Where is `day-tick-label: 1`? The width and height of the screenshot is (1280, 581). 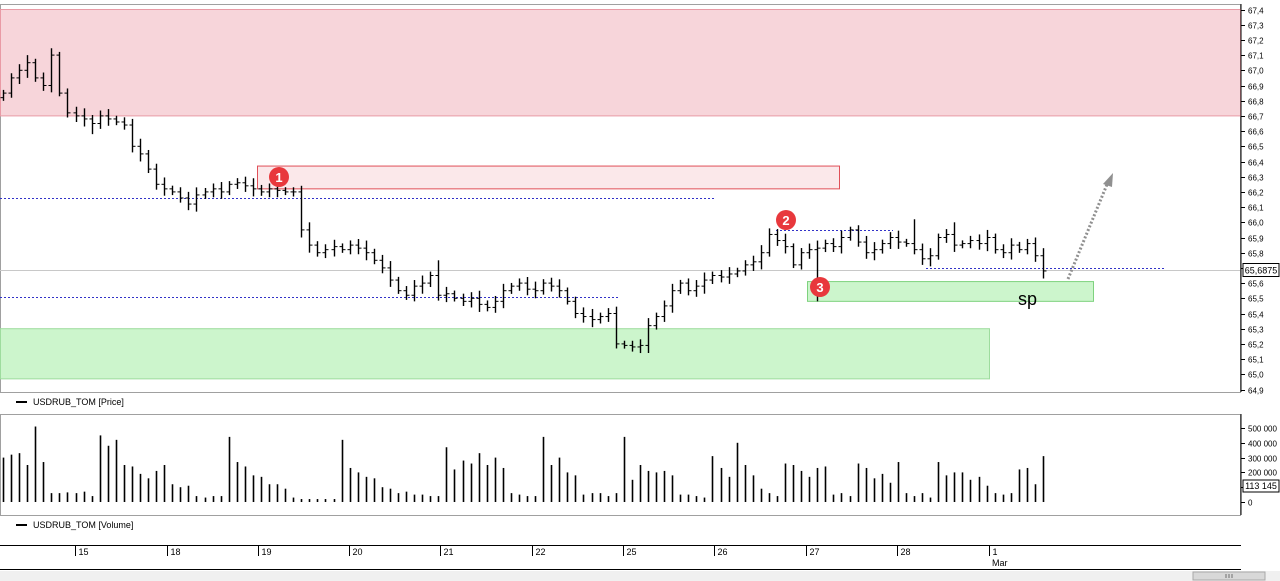 day-tick-label: 1 is located at coordinates (995, 552).